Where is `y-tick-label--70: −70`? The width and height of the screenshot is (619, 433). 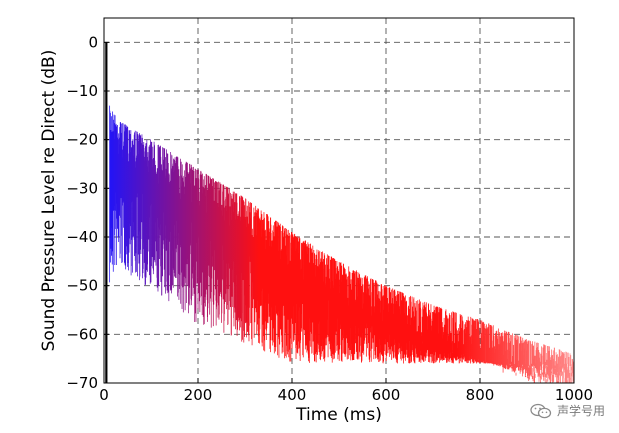
y-tick-label--70: −70 is located at coordinates (82, 383).